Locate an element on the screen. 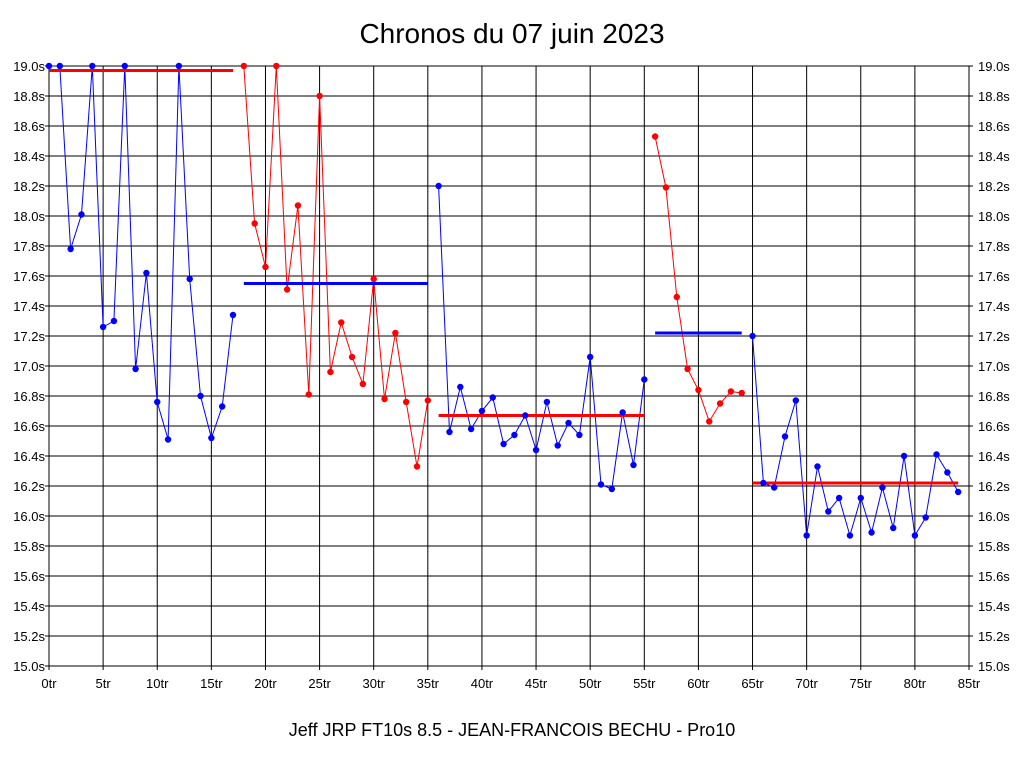 The height and width of the screenshot is (768, 1024). y-tick-label-left: 18.8s is located at coordinates (29, 96).